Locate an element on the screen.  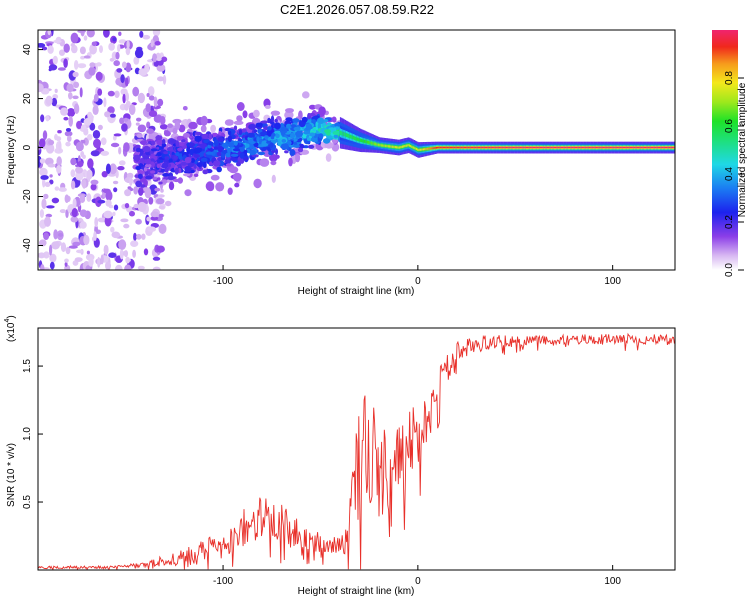
heatmap-y-tick-label: 20 is located at coordinates (27, 99).